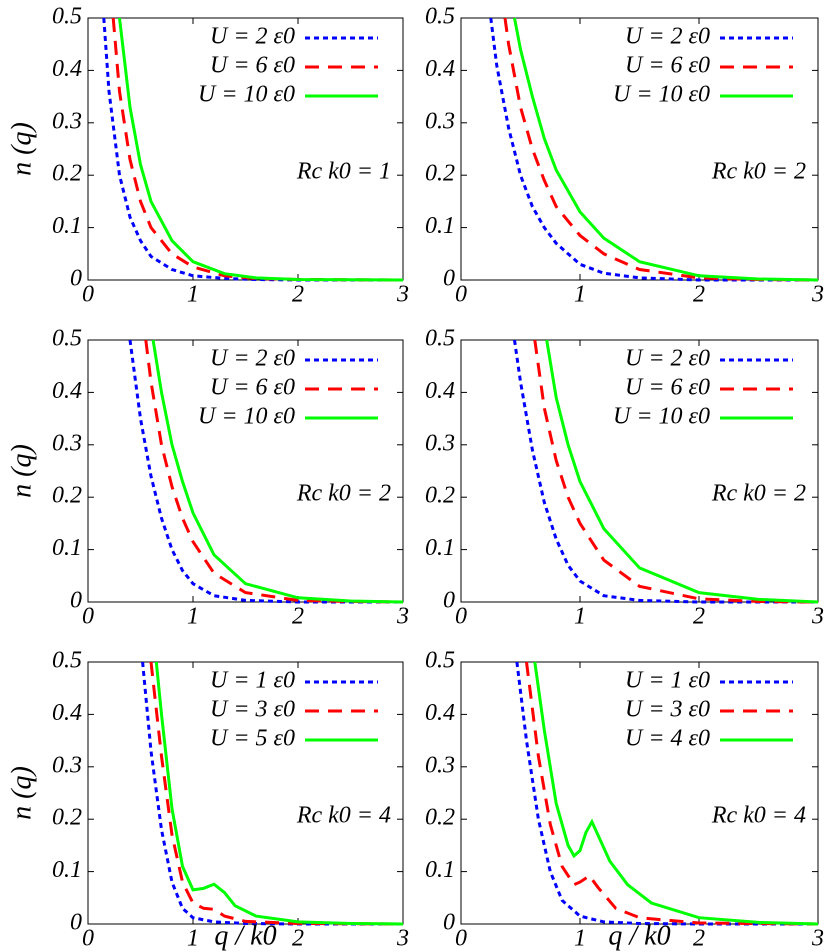 The image size is (830, 952). I want to click on legend-label: U = 5 ε0, so click(252, 739).